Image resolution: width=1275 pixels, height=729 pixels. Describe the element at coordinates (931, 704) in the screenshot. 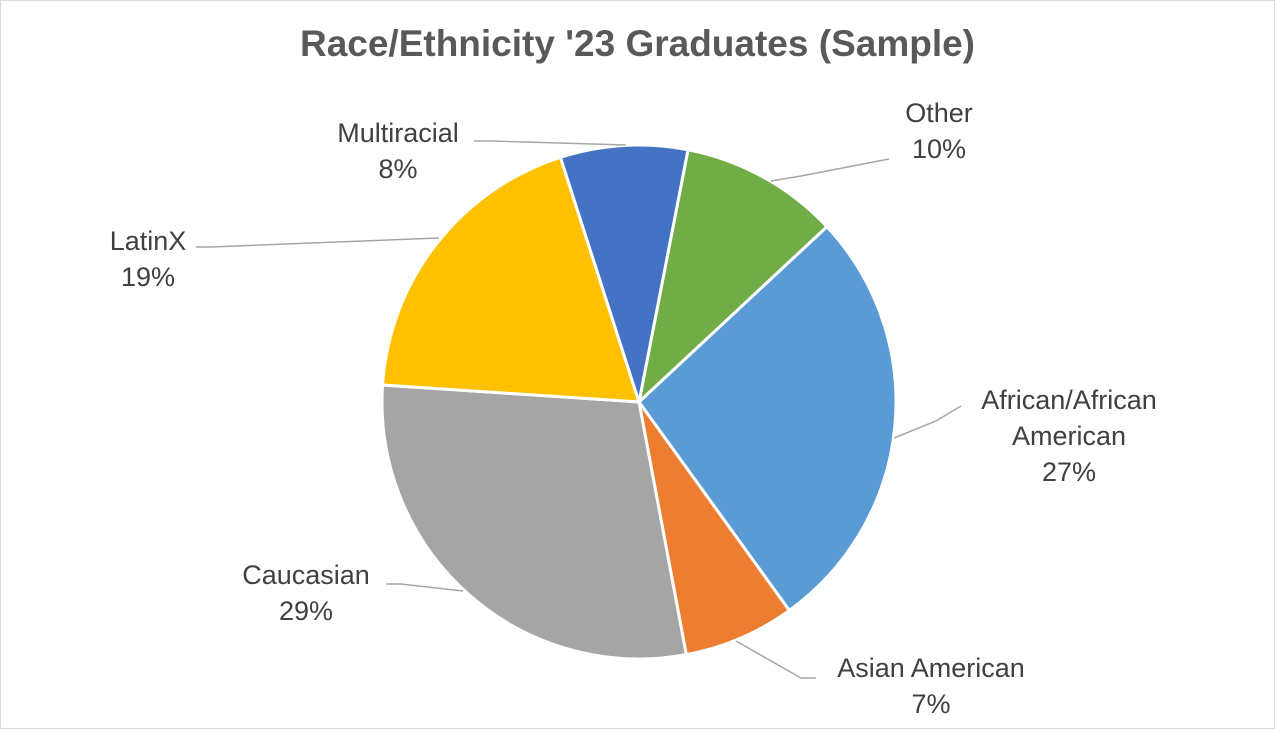

I see `label-value: 7%` at that location.